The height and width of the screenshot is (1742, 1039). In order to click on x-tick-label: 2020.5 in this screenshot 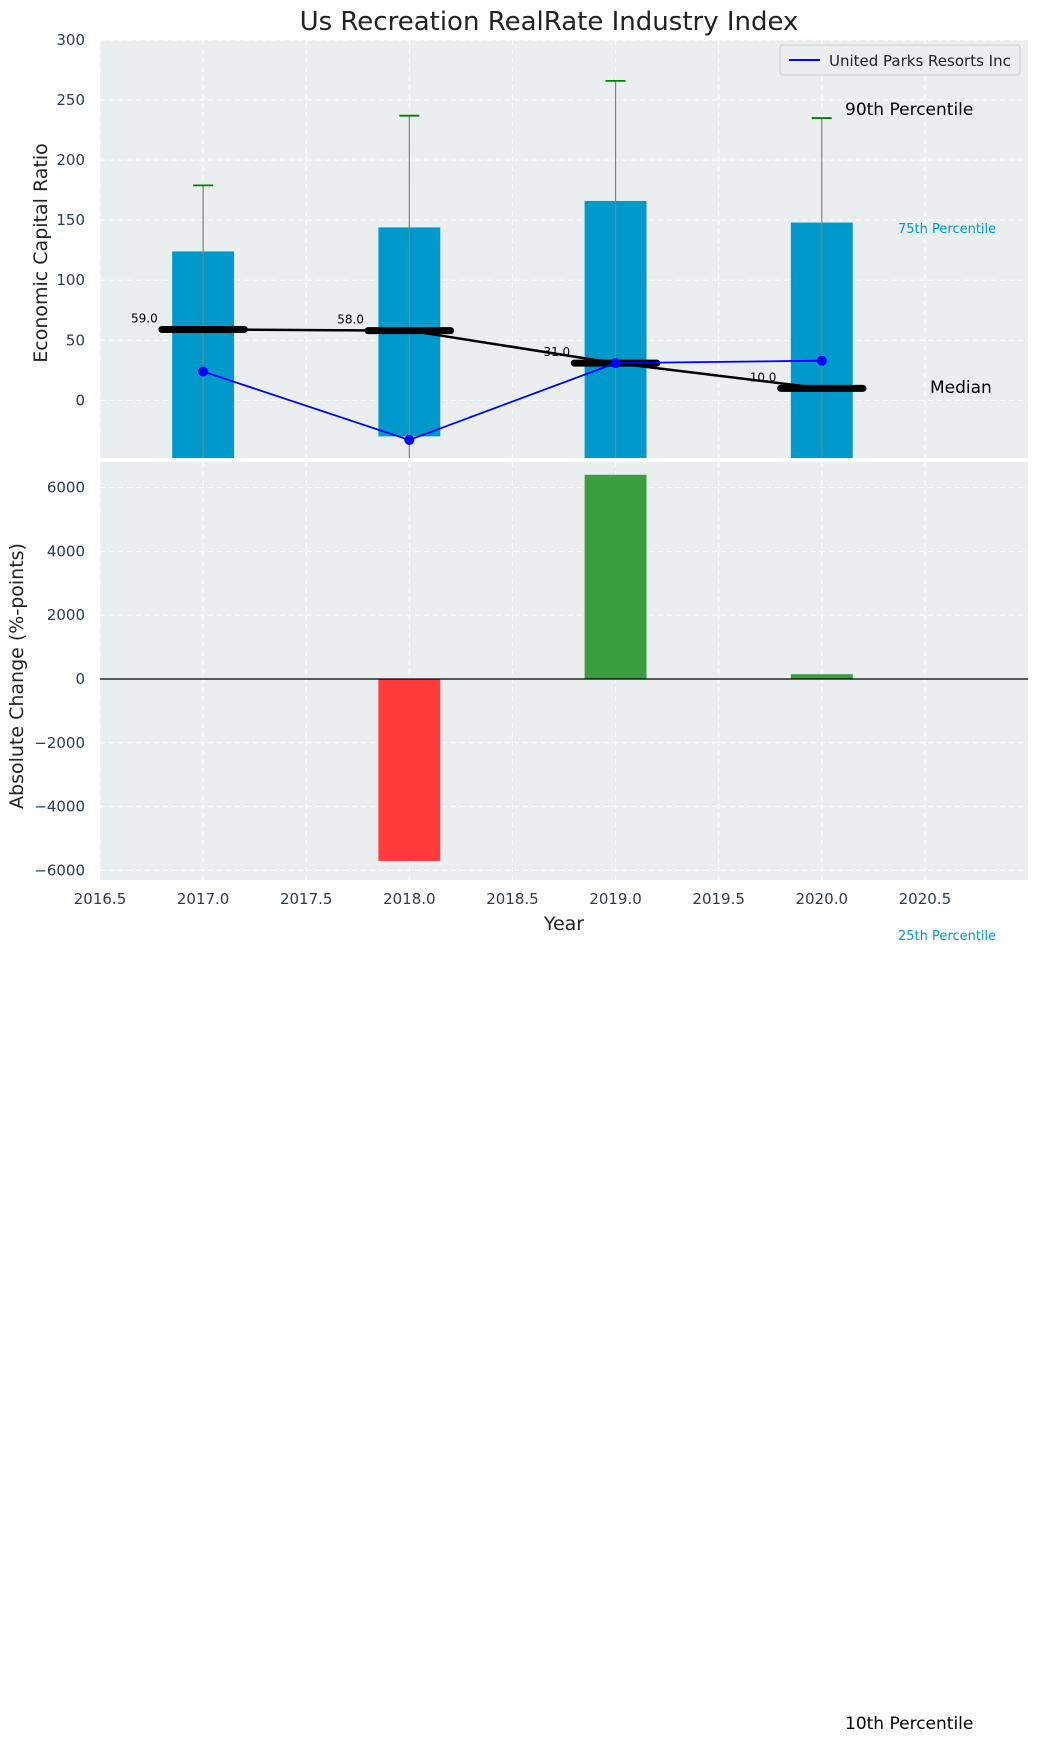, I will do `click(925, 899)`.